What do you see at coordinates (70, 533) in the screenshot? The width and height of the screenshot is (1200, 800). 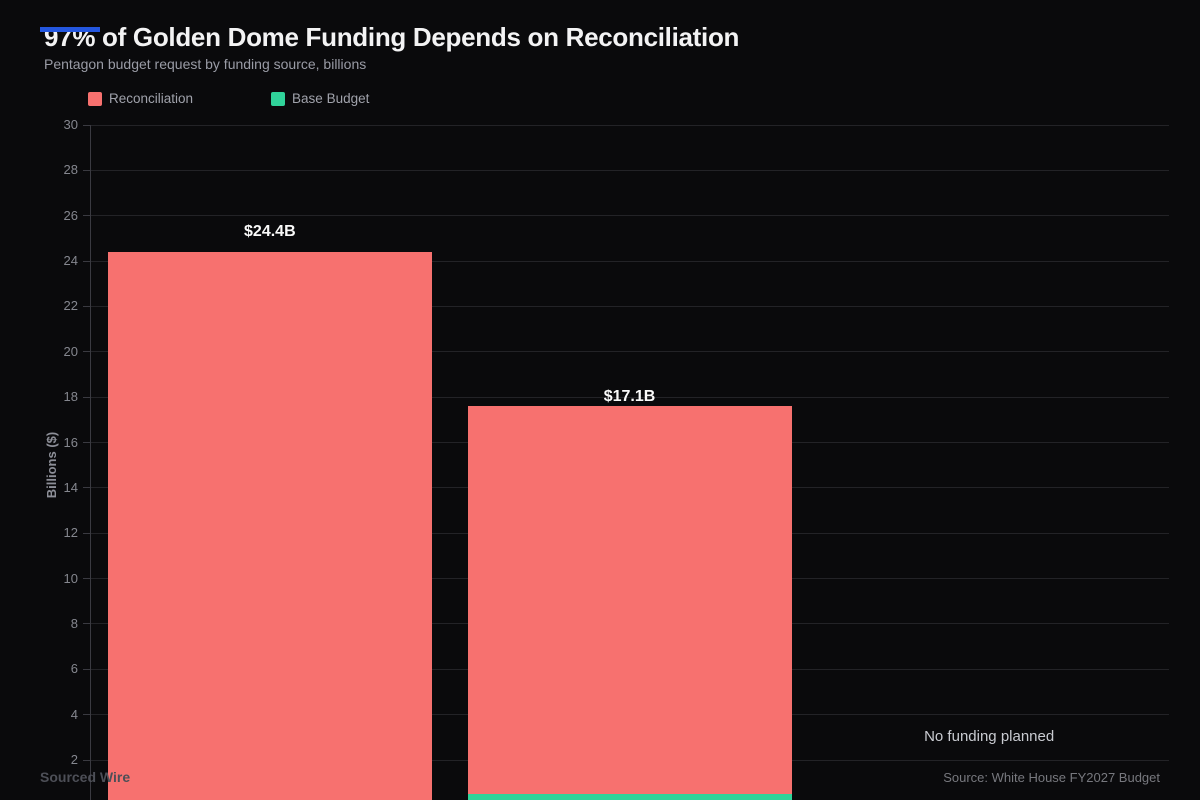 I see `y-tick-label: 12` at bounding box center [70, 533].